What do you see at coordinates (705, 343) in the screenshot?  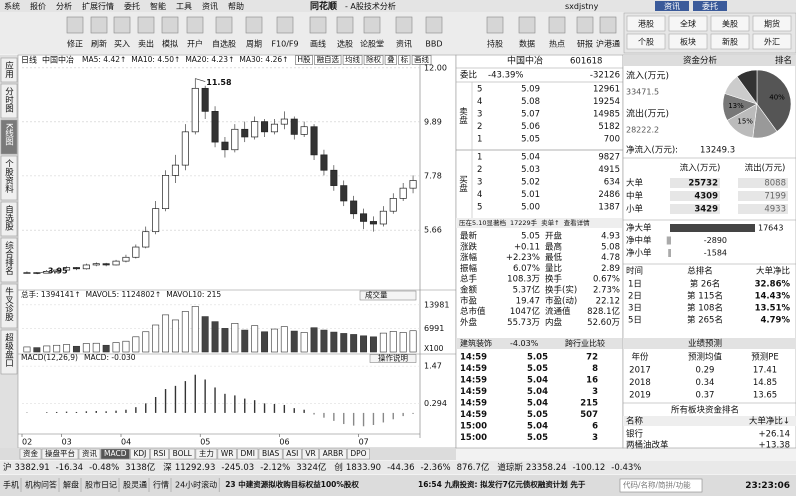 I see `panel-title: 业绩预测` at bounding box center [705, 343].